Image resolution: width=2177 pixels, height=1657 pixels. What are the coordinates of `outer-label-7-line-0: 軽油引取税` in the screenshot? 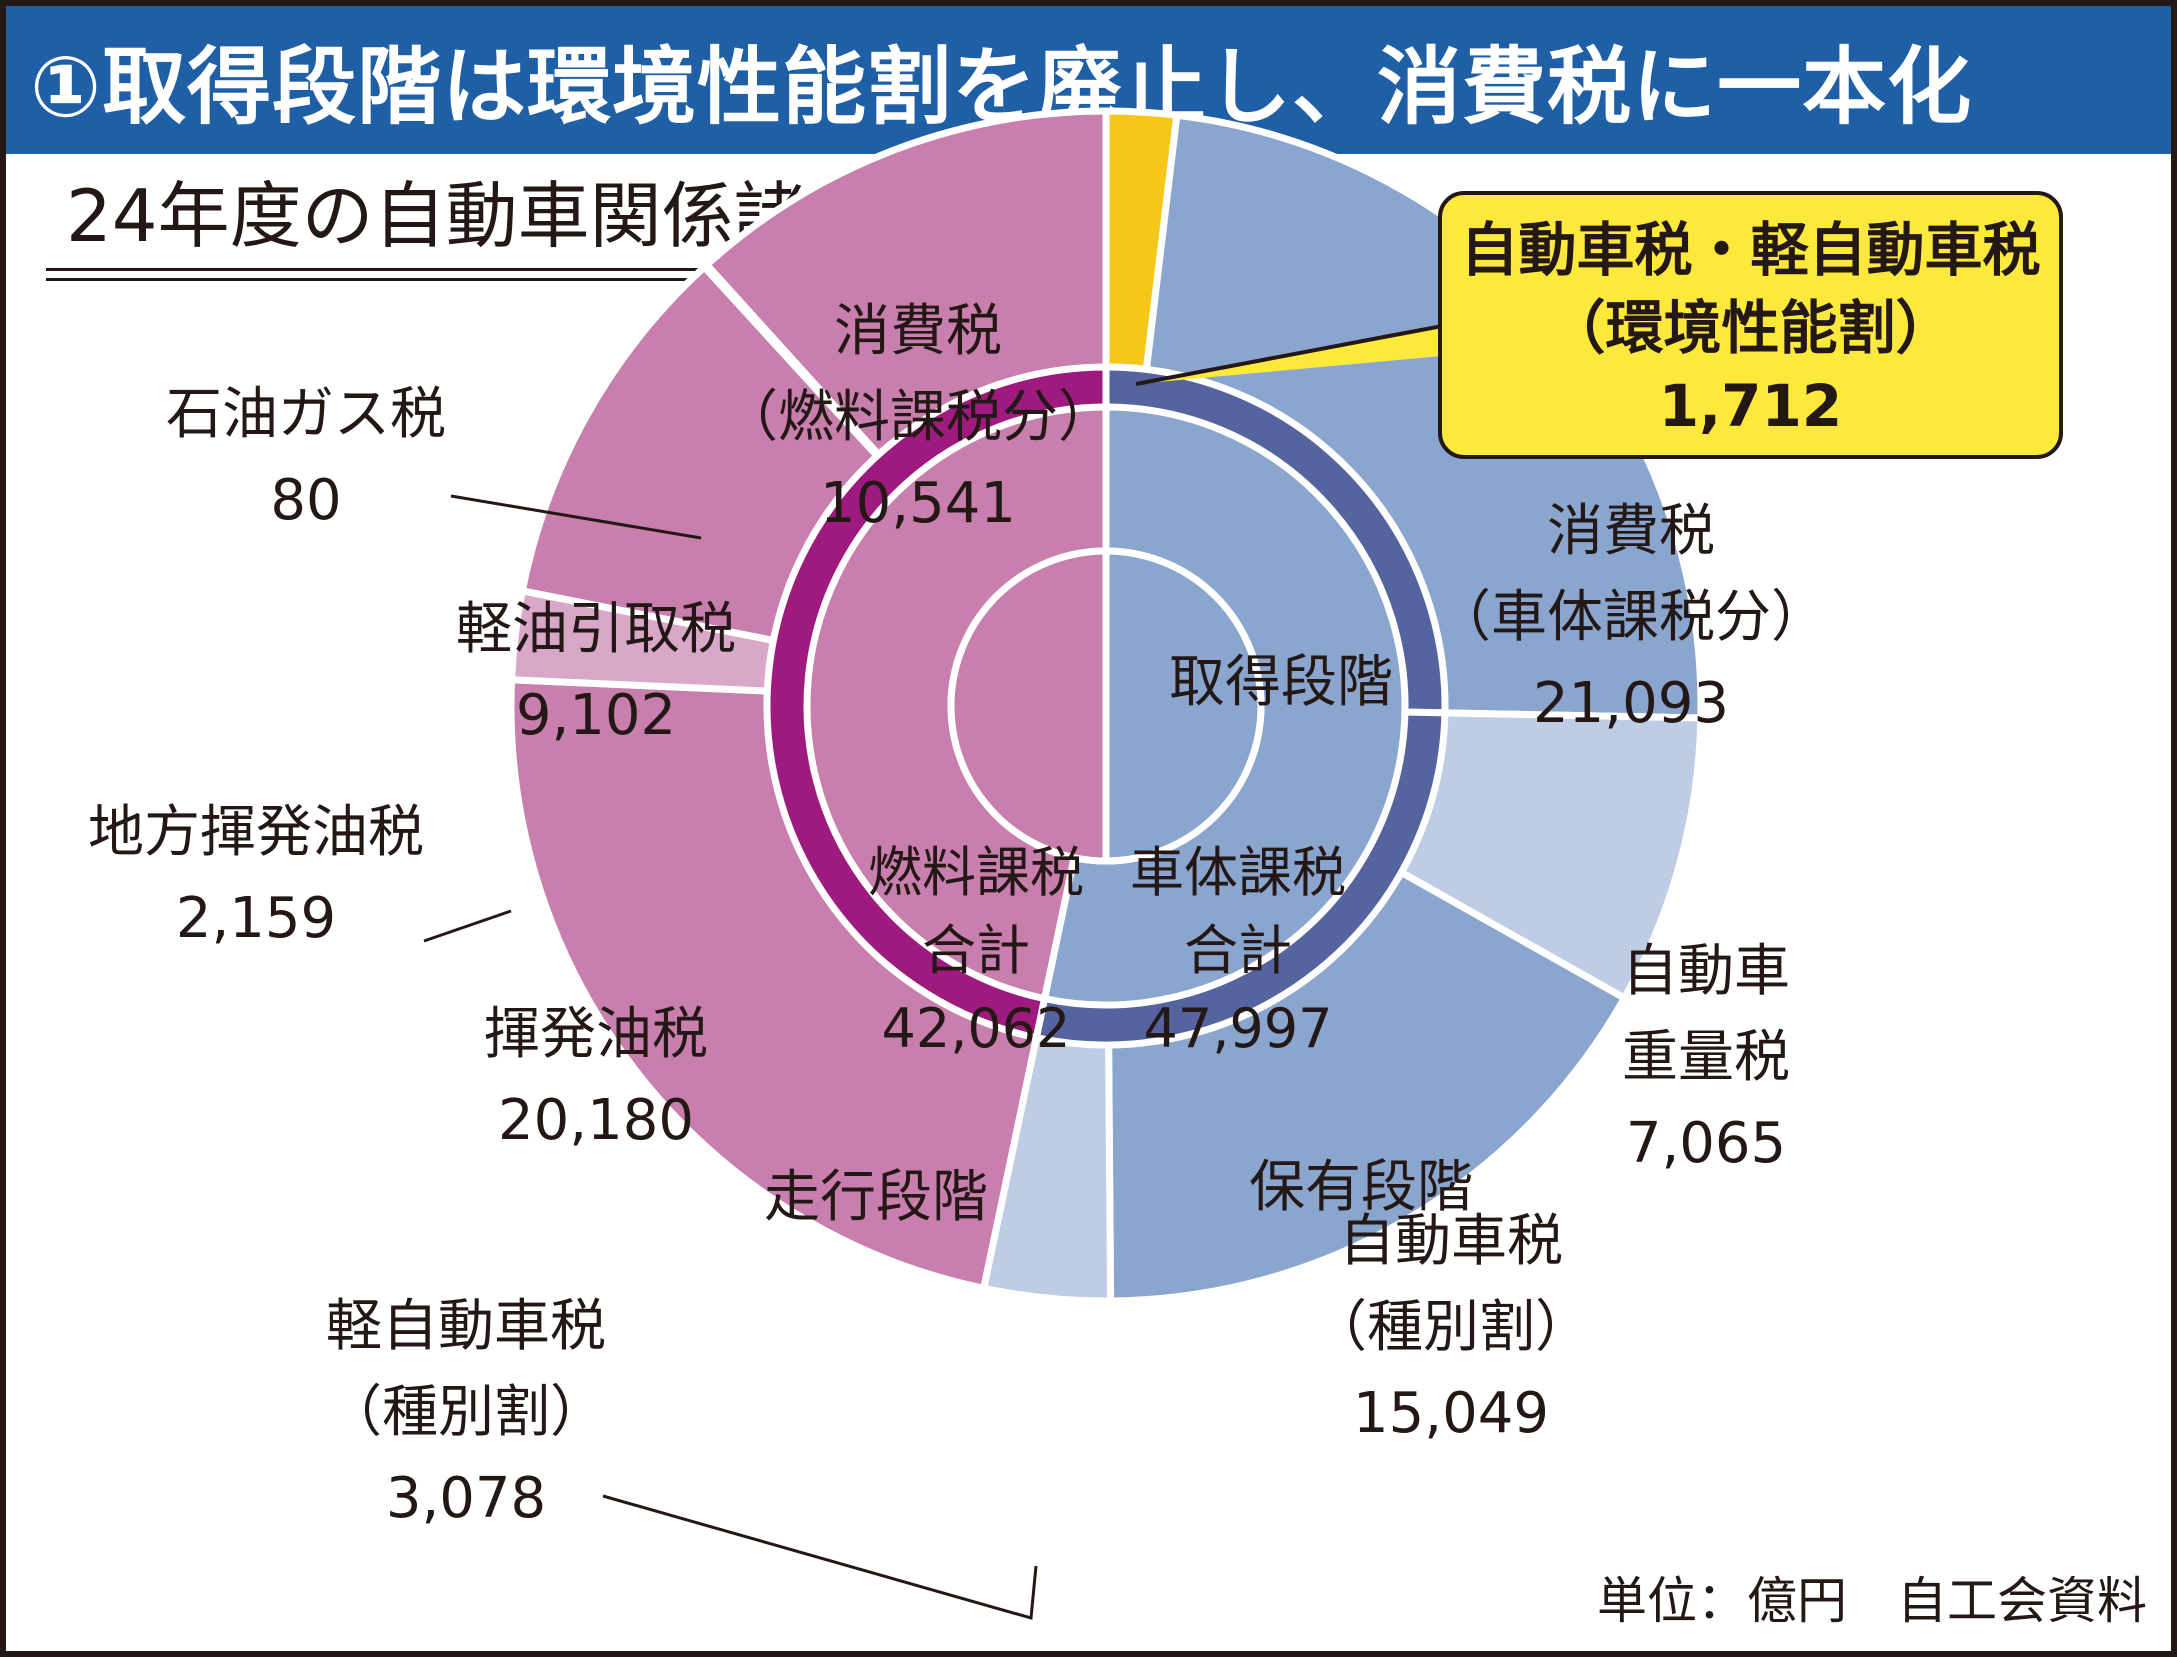 It's located at (596, 629).